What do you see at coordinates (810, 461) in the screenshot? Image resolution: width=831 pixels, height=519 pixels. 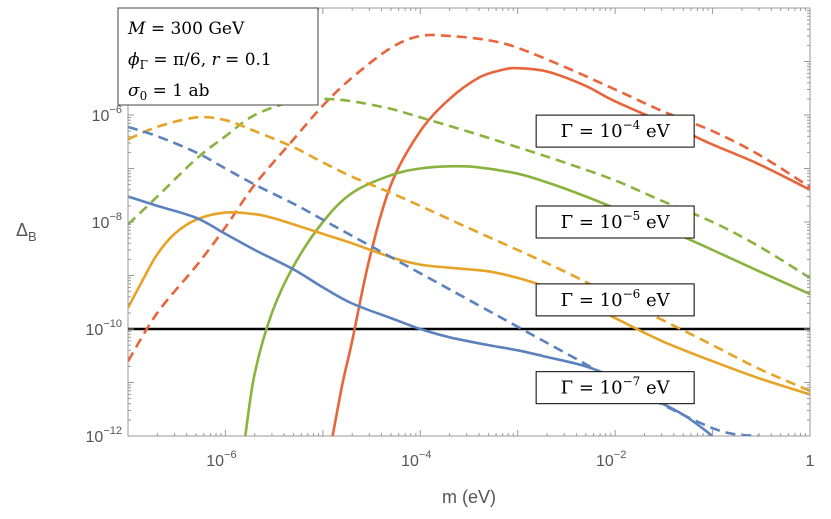 I see `x-tick-label: 1` at bounding box center [810, 461].